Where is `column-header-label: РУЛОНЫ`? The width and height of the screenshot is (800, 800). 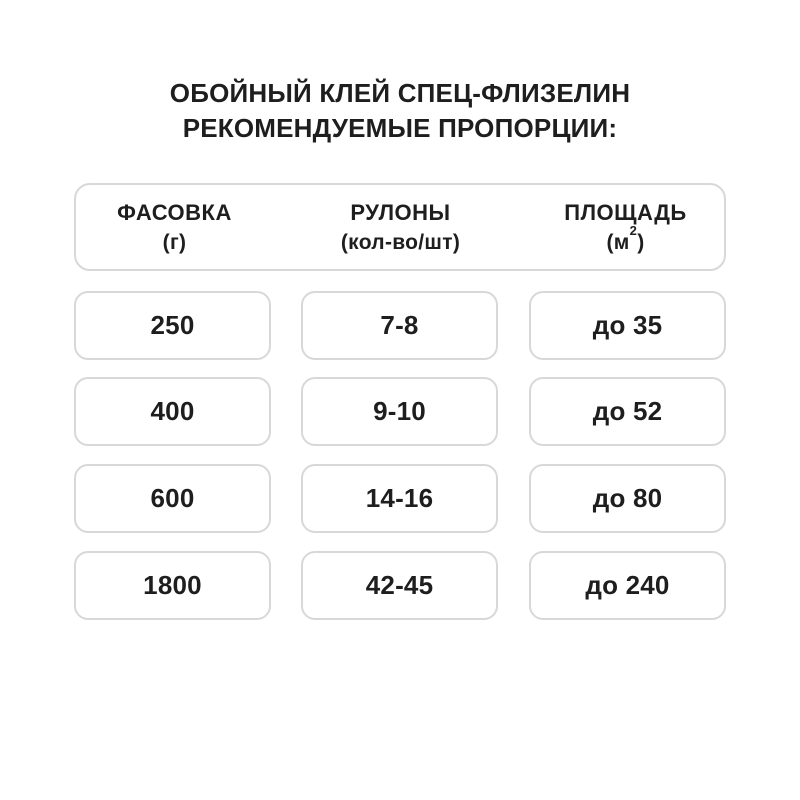
column-header-label: РУЛОНЫ is located at coordinates (400, 212).